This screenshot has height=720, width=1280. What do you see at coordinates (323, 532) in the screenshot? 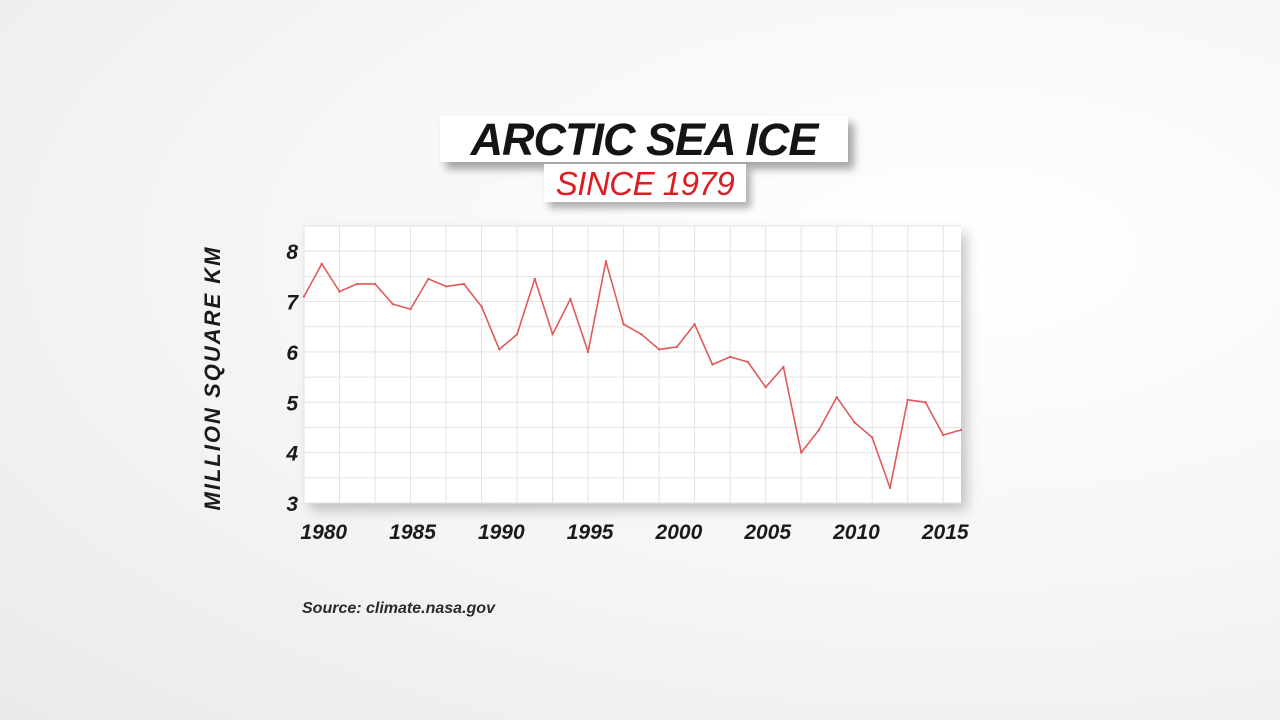
I see `x-tick-label: 1980` at bounding box center [323, 532].